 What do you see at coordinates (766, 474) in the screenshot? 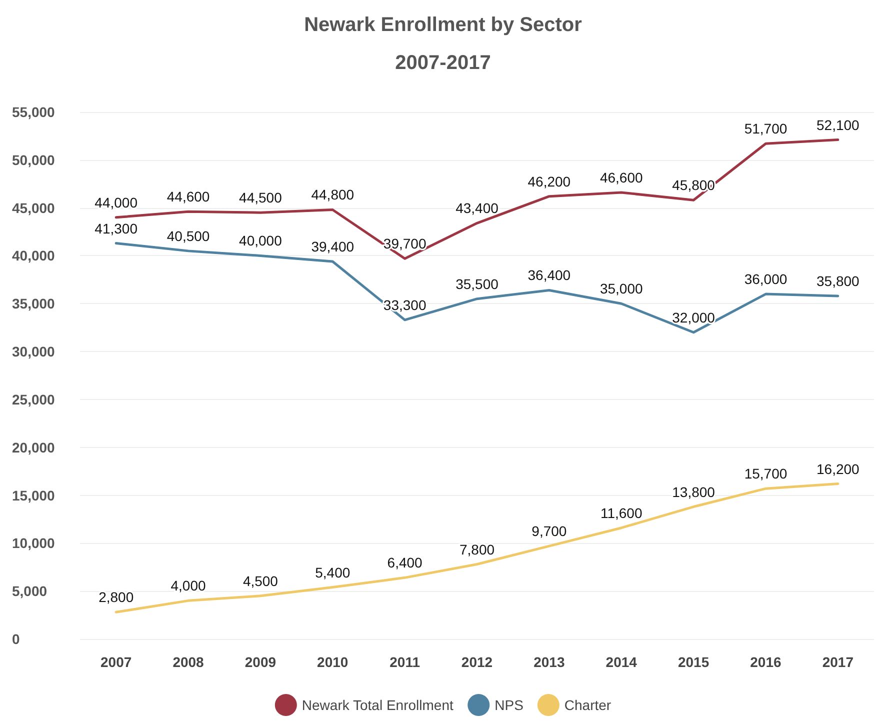
I see `data-label: 15,700` at bounding box center [766, 474].